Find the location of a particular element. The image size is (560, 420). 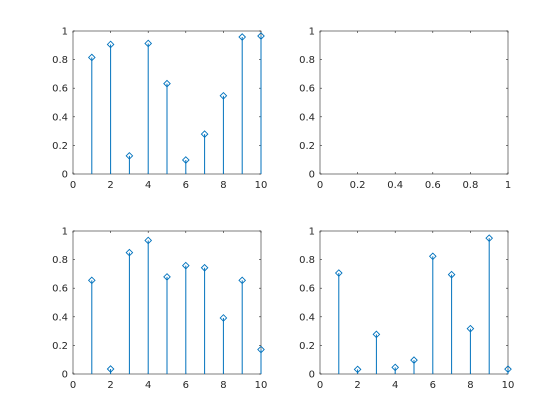

subplot-top-right: 0 0.2 0.4 0.6 0.8 1 0 0.2 0.4 0.6 0.8 1 is located at coordinates (405, 109).